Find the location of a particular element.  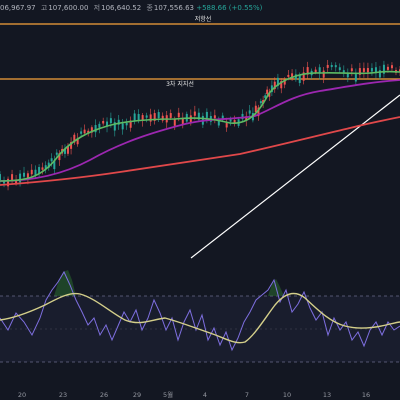

high-value: 107,600.00 is located at coordinates (68, 8).